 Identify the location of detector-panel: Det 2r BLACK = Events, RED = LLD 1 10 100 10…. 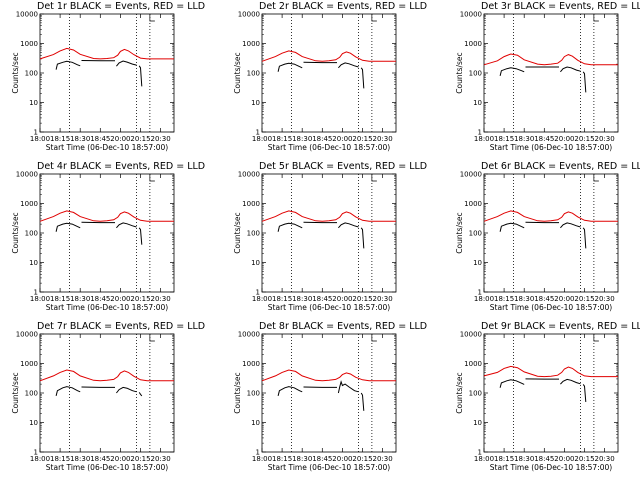
(330, 76).